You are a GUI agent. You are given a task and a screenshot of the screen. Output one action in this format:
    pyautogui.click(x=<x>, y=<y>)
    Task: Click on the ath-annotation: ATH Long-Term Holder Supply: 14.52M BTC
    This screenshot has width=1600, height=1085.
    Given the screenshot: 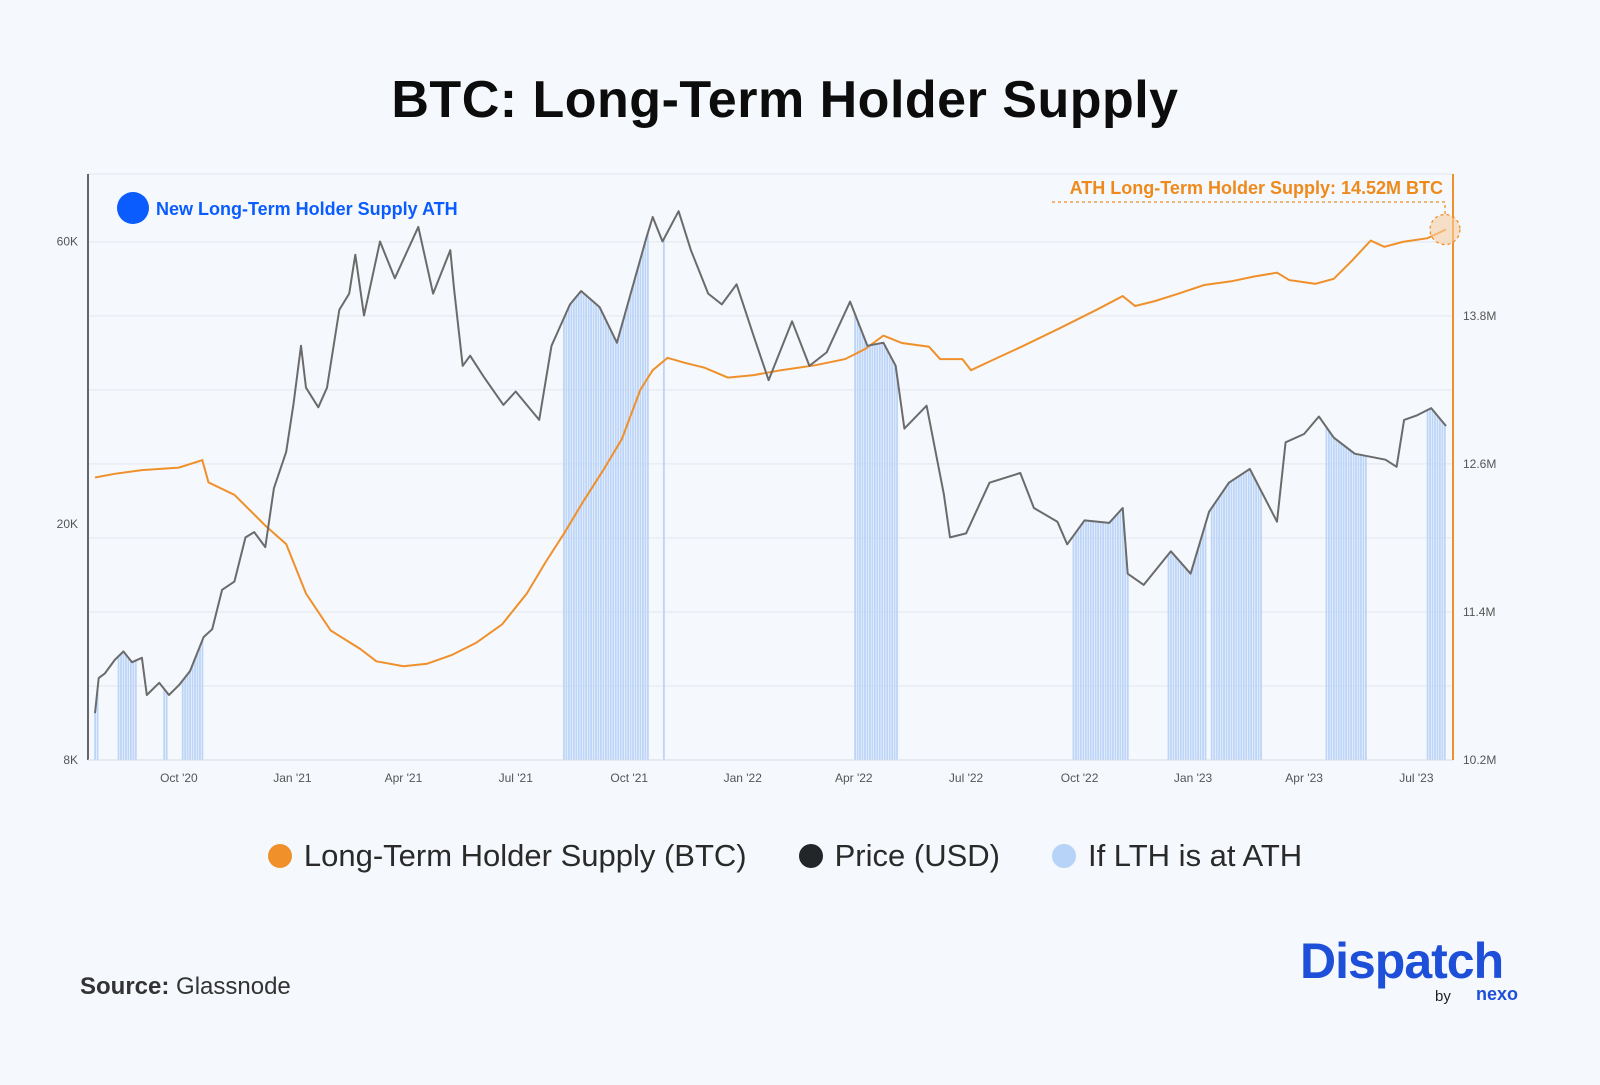 What is the action you would take?
    pyautogui.click(x=1256, y=188)
    